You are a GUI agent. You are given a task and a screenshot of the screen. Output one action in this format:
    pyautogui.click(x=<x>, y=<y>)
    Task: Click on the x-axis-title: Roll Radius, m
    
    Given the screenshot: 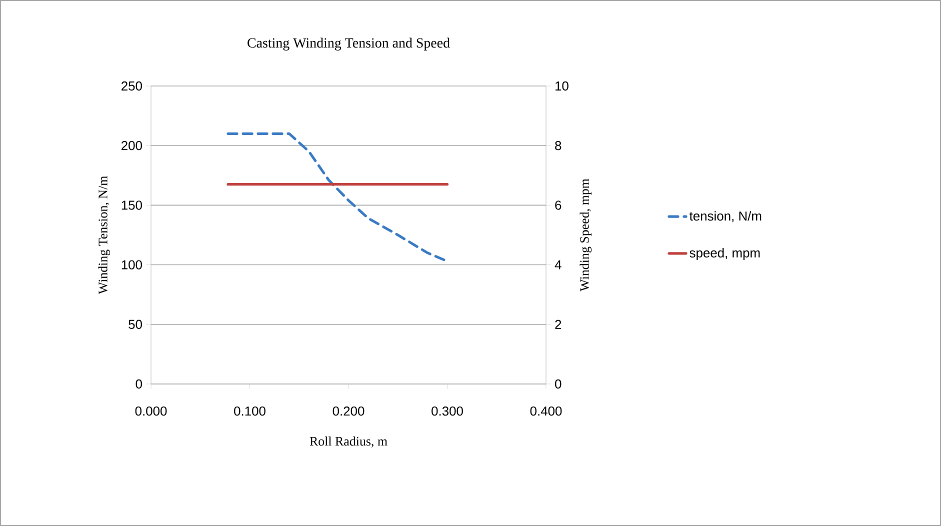 What is the action you would take?
    pyautogui.click(x=349, y=442)
    